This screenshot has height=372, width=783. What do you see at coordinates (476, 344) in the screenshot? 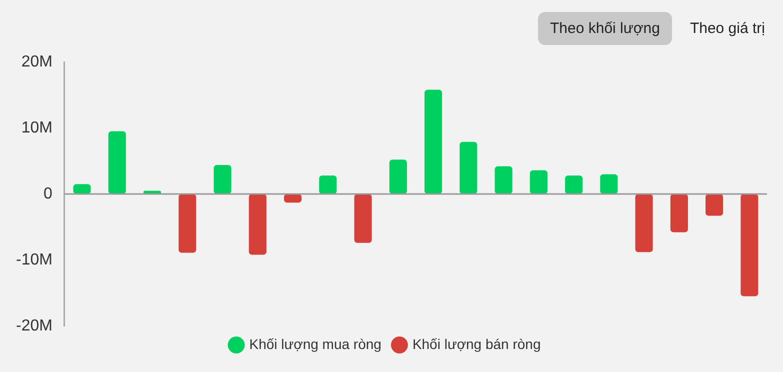
I see `legend-label: Khối lượng bán ròng` at bounding box center [476, 344].